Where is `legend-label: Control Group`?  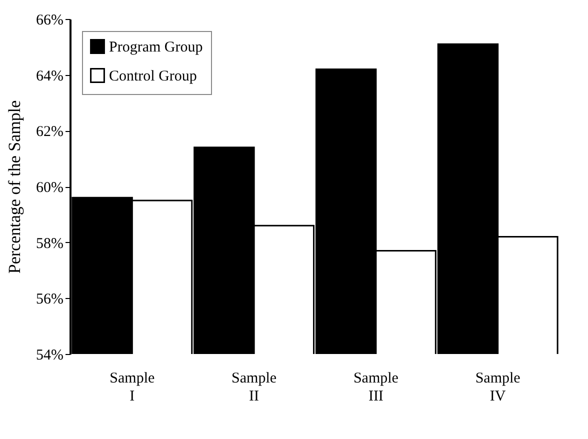 legend-label: Control Group is located at coordinates (153, 76).